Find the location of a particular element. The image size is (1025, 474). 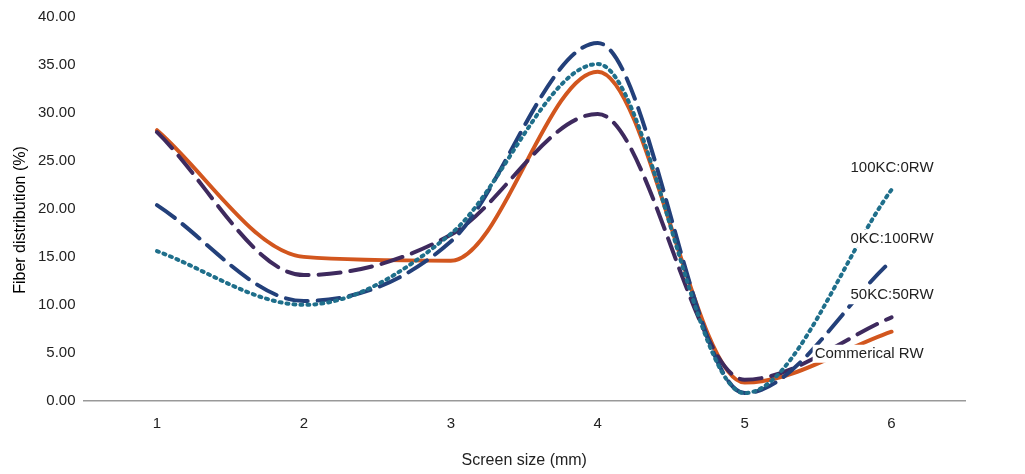

series-label: 100KC:0RW is located at coordinates (892, 166).